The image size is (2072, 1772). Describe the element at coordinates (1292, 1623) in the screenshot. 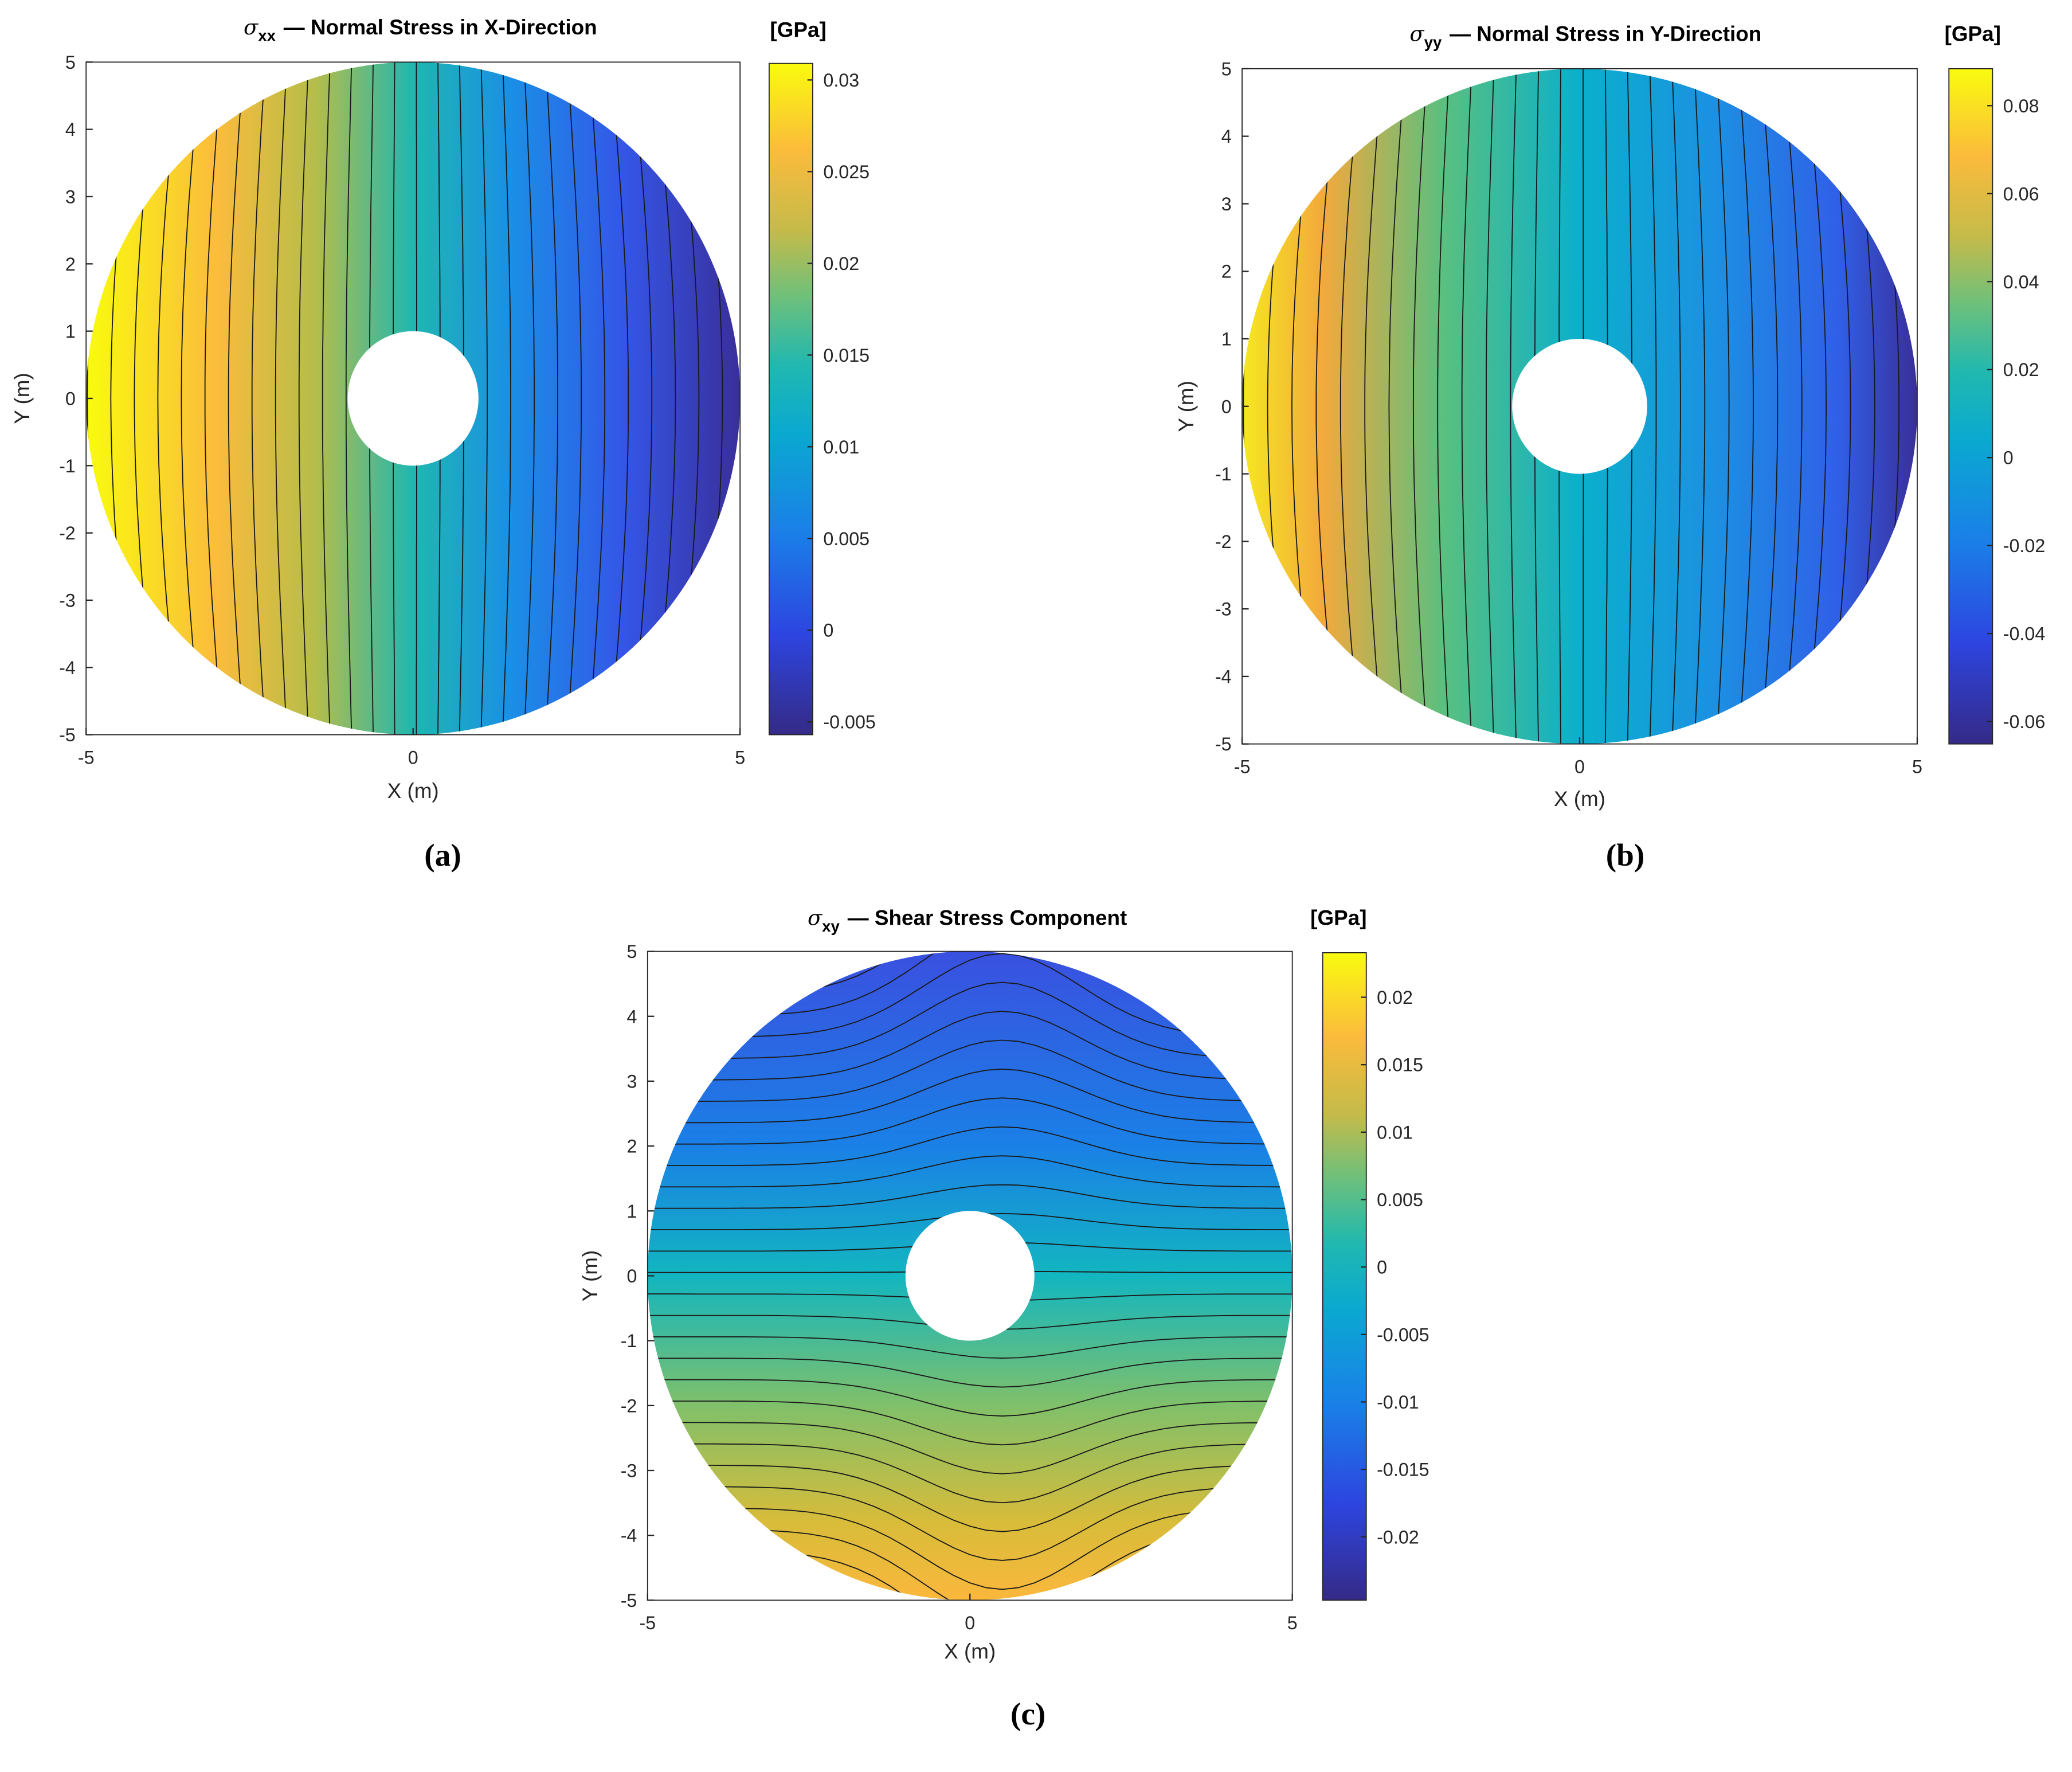

I see `x-tick-label: 5` at that location.